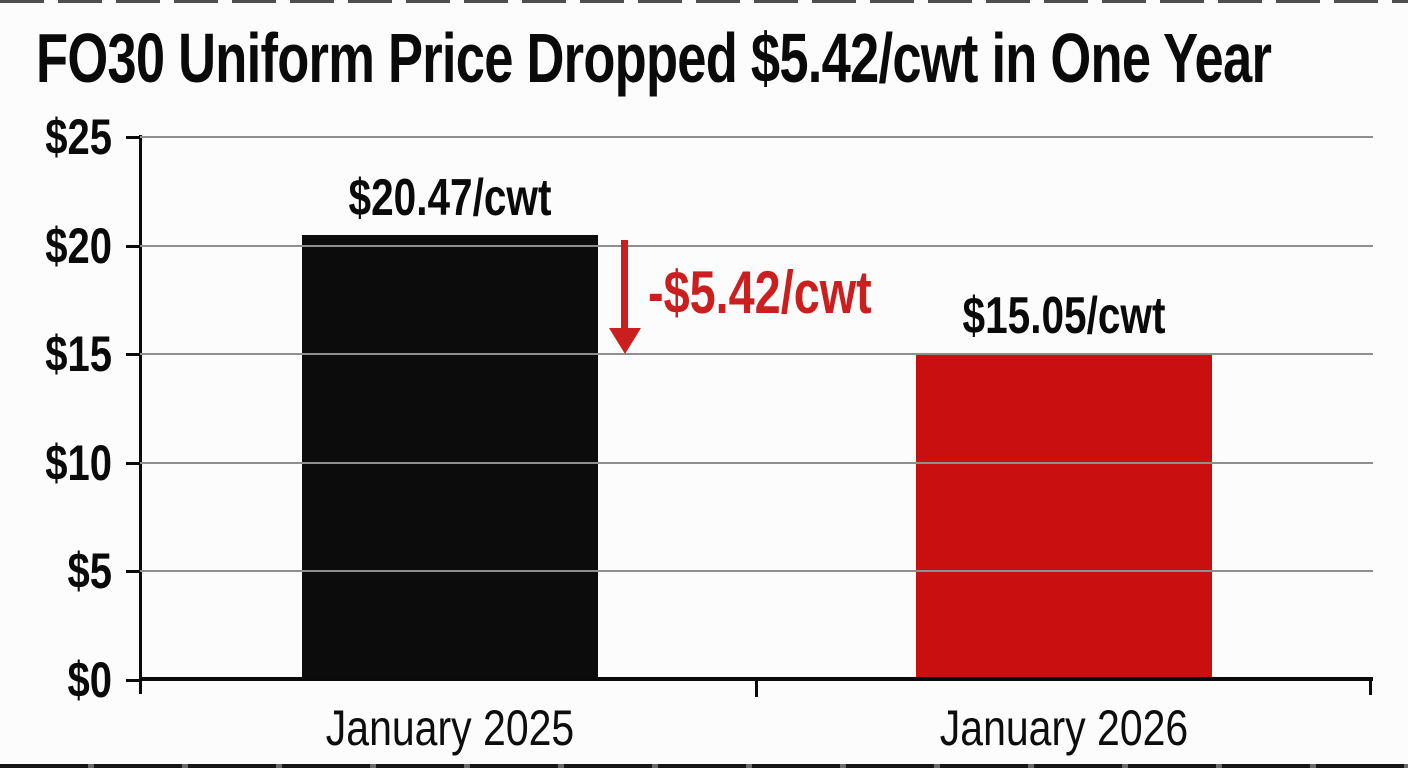 This screenshot has width=1408, height=768. What do you see at coordinates (90, 680) in the screenshot?
I see `y-tick-label: $0` at bounding box center [90, 680].